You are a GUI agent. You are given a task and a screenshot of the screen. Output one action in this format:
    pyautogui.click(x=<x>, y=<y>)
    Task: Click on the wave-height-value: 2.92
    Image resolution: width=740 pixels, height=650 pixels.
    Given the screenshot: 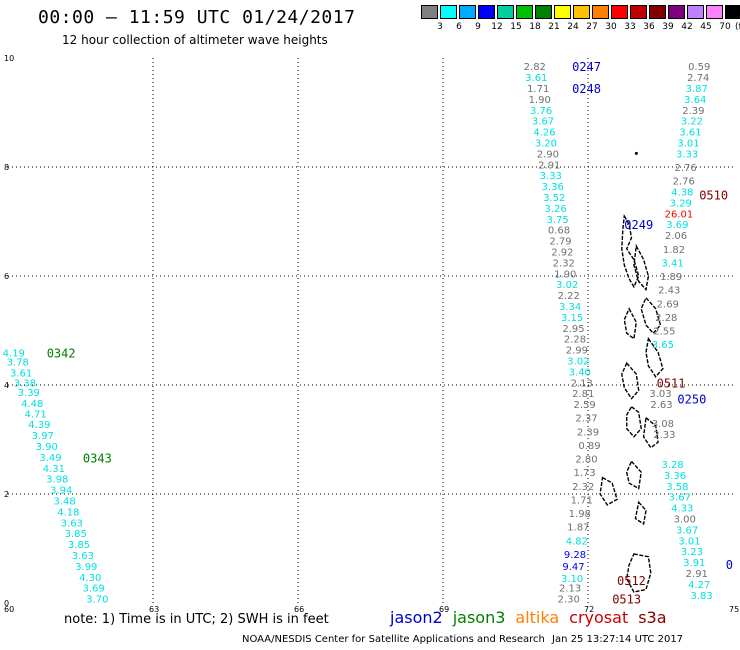 What is the action you would take?
    pyautogui.click(x=562, y=253)
    